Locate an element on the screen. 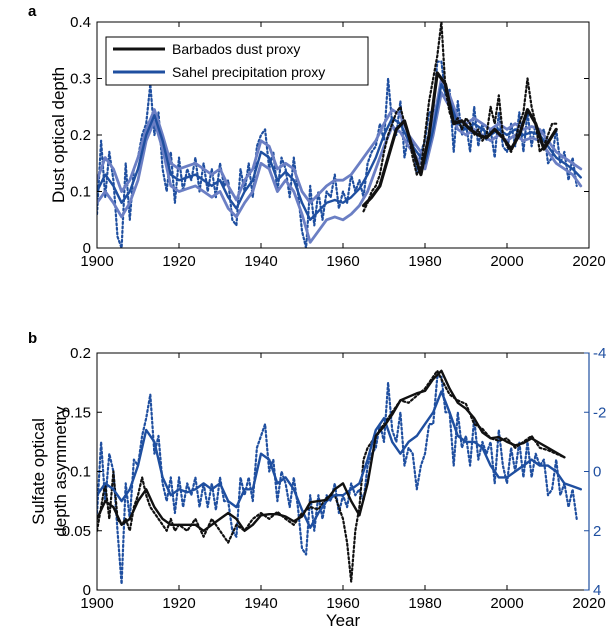 Image resolution: width=616 pixels, height=629 pixels. y-tick-label: 0.3 is located at coordinates (80, 79).